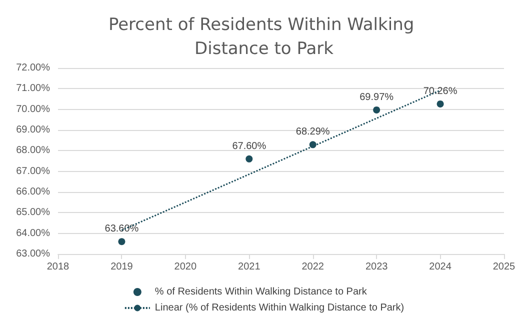  What do you see at coordinates (121, 229) in the screenshot?
I see `data-label: 63.60%` at bounding box center [121, 229].